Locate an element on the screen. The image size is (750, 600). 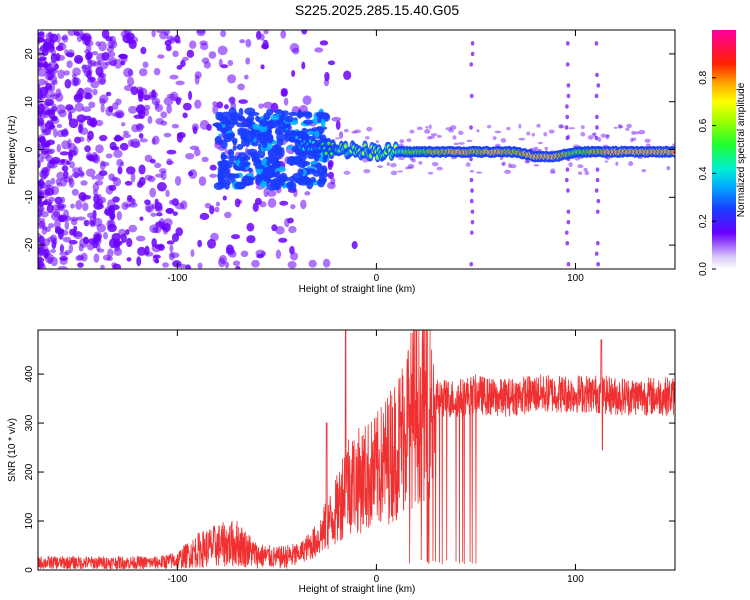
y-tick-label: 0 is located at coordinates (29, 570).